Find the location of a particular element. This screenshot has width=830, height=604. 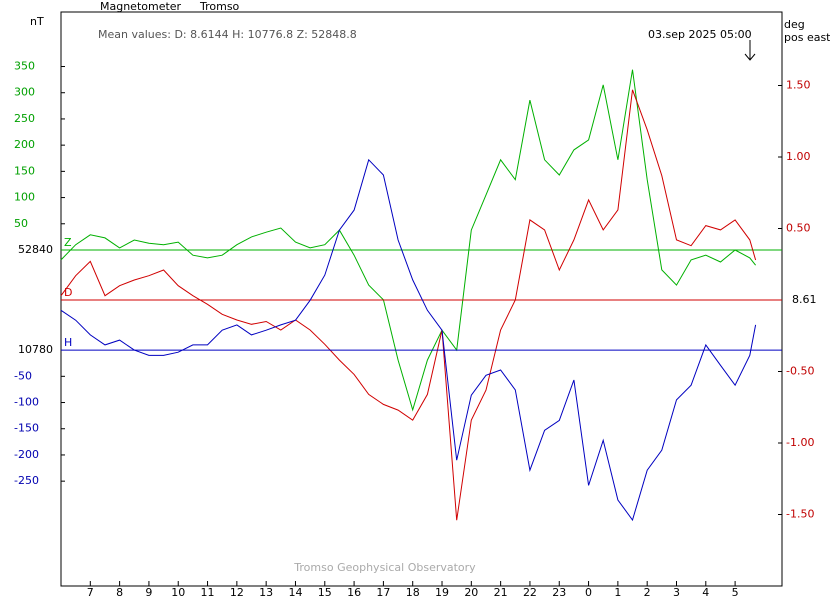

x-tick-label: 13 is located at coordinates (266, 592).